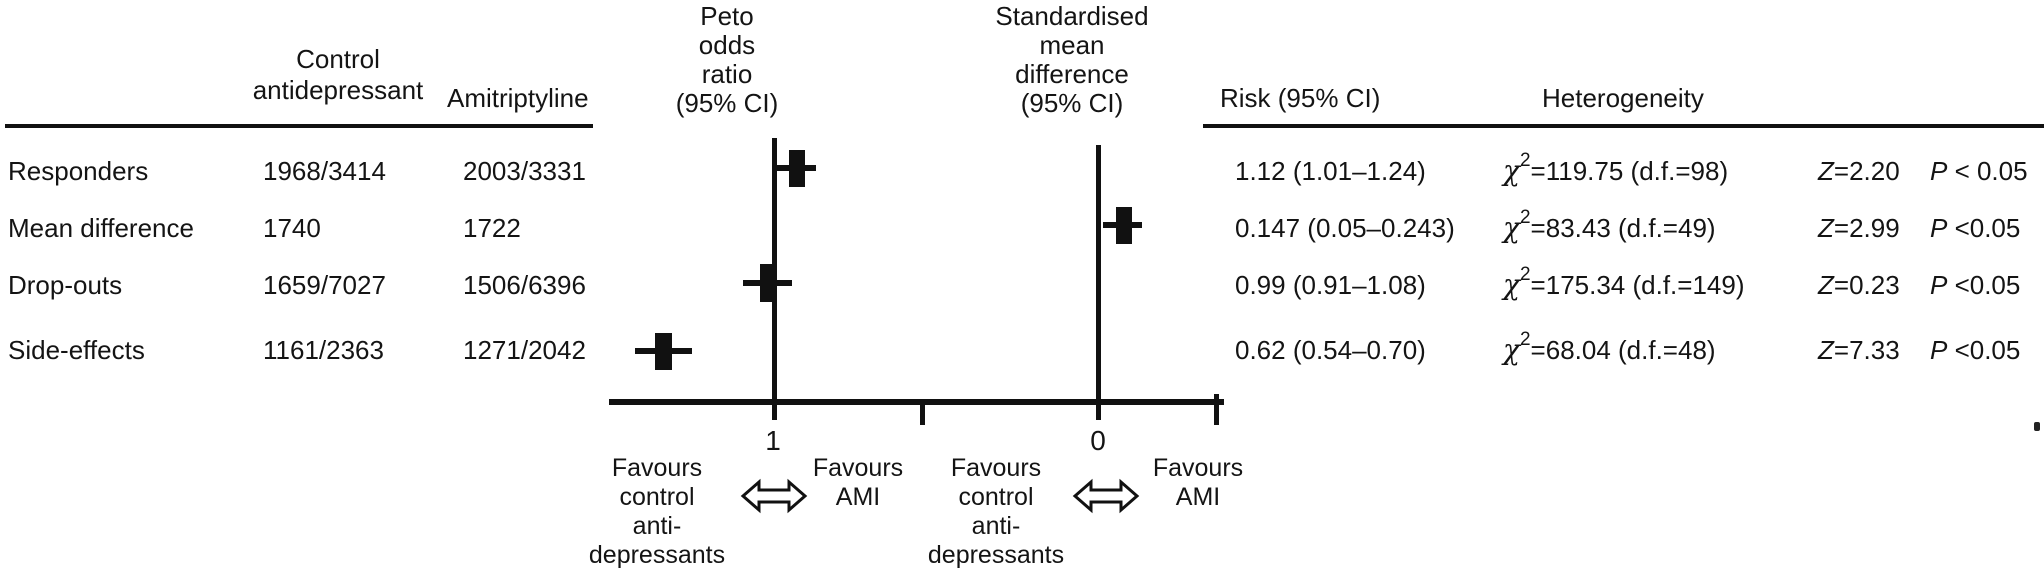  I want to click on amitriptyline-count: 2003/3331, so click(524, 171).